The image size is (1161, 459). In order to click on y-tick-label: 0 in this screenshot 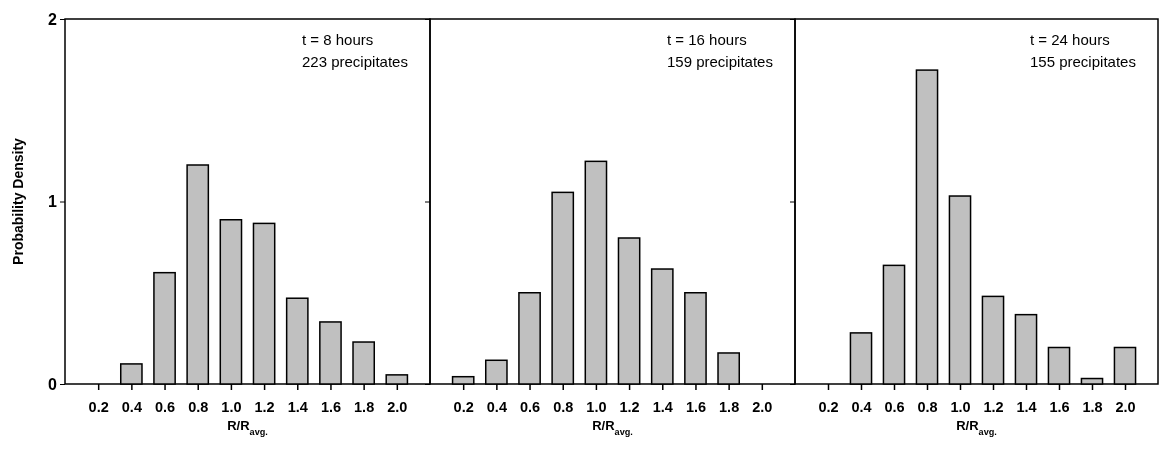, I will do `click(53, 384)`.